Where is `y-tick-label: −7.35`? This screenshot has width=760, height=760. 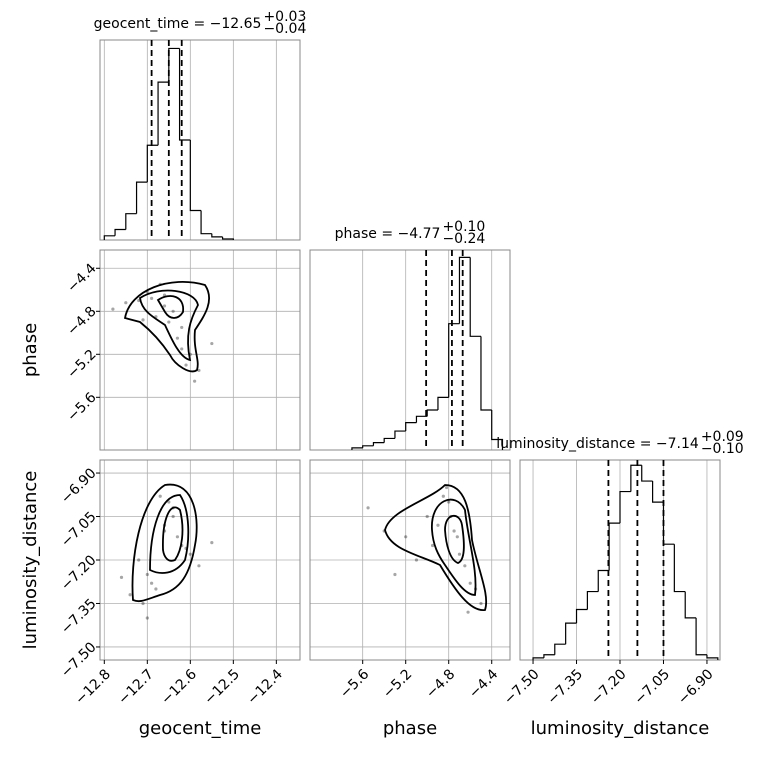
y-tick-label: −7.35 is located at coordinates (79, 617).